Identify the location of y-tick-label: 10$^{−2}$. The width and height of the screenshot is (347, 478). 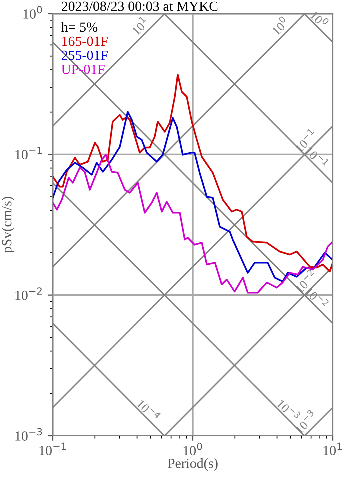
(29, 294).